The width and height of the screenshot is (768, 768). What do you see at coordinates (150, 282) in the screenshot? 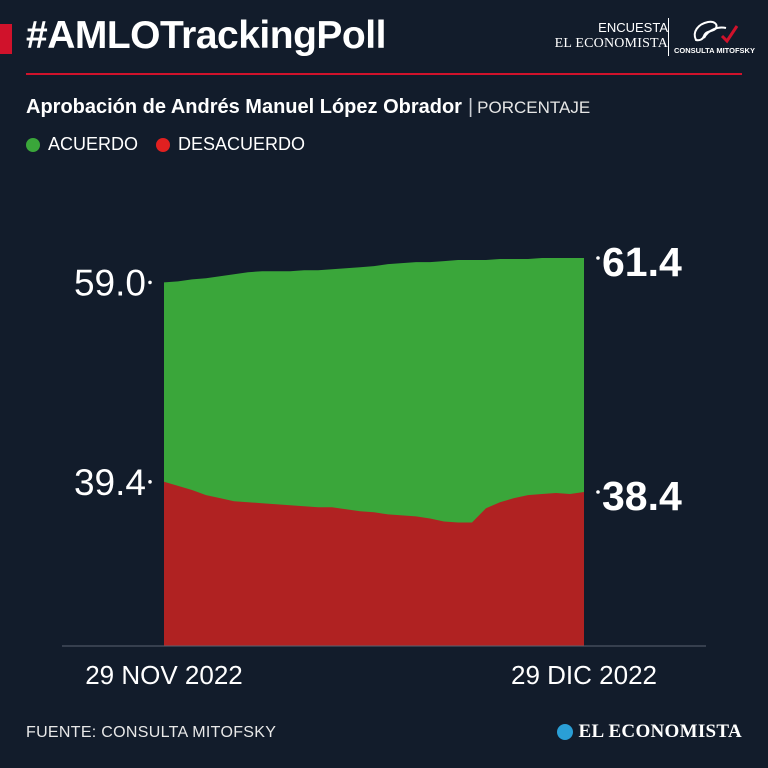
I see `start-marker-acuerdo` at bounding box center [150, 282].